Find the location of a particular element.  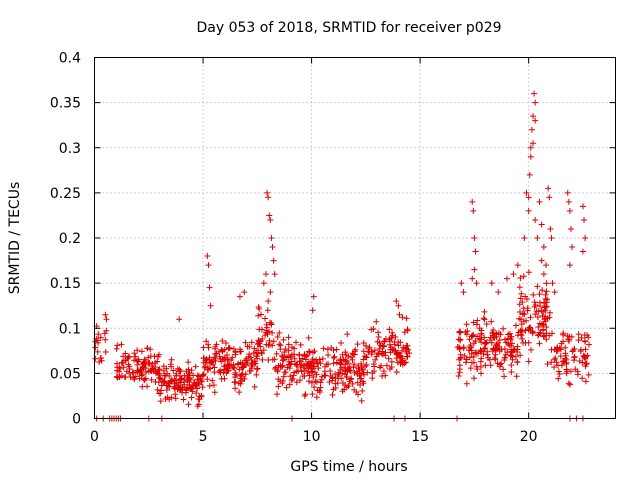

y-tick-labels: 0 0.05 0.1 0.15 0.2 0.25 0.3 0.35 0.4 is located at coordinates (65, 239).